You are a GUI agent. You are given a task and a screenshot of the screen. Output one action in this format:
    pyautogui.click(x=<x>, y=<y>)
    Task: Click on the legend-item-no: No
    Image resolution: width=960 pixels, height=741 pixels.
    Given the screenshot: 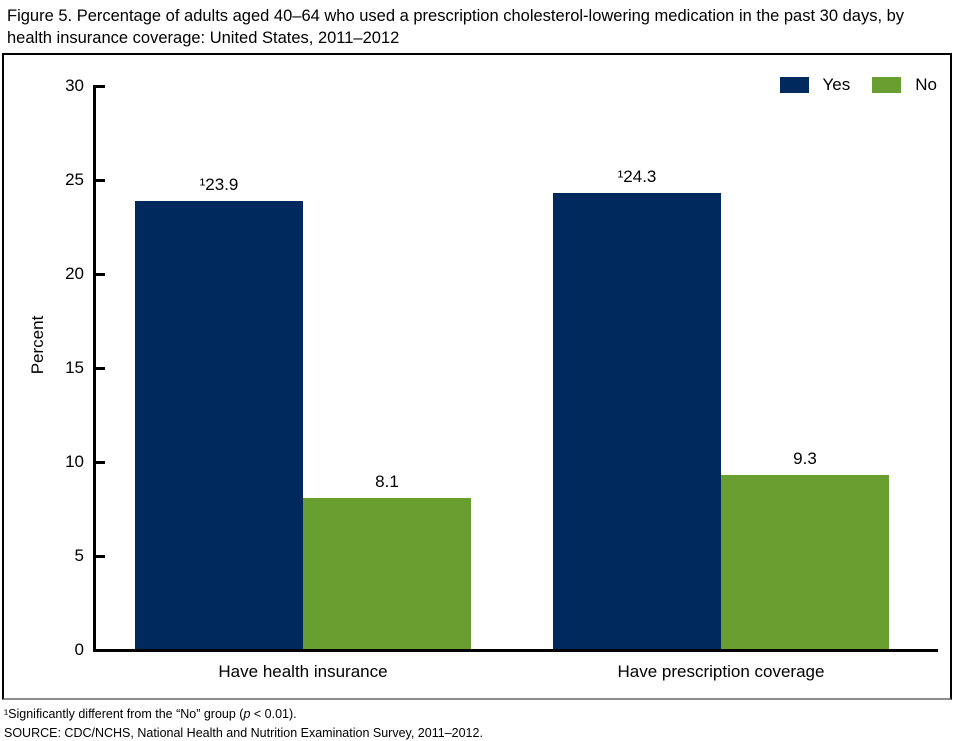 What is the action you would take?
    pyautogui.click(x=904, y=85)
    